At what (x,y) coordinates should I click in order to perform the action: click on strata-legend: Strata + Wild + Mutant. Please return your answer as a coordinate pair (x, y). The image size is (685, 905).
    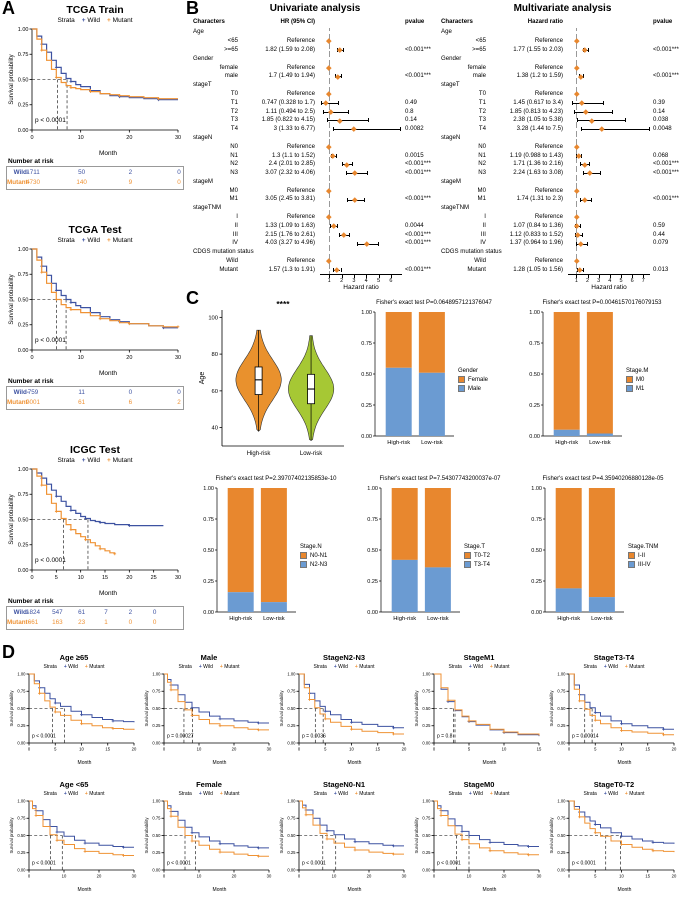
    Looking at the image, I should click on (614, 794).